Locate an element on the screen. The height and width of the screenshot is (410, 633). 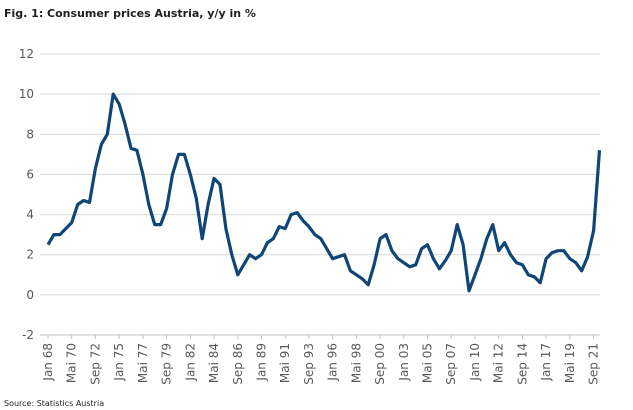
y-tick-label: 10 is located at coordinates (26, 94).